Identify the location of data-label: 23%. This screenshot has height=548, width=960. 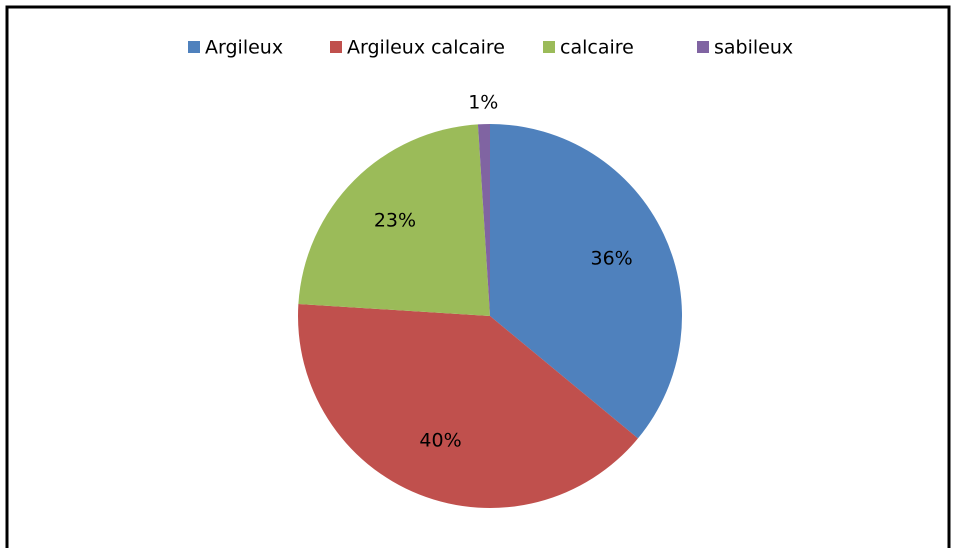
(395, 220).